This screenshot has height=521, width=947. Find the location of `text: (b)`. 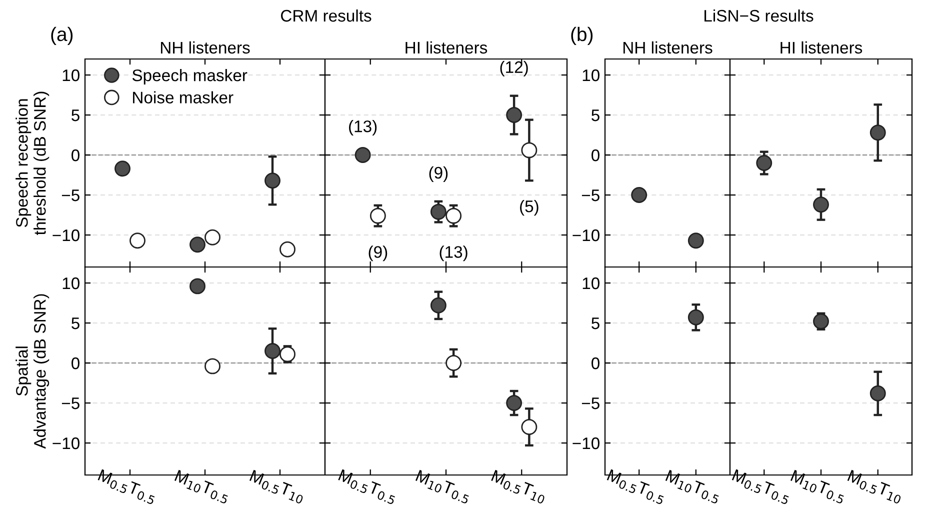

text: (b) is located at coordinates (582, 35).